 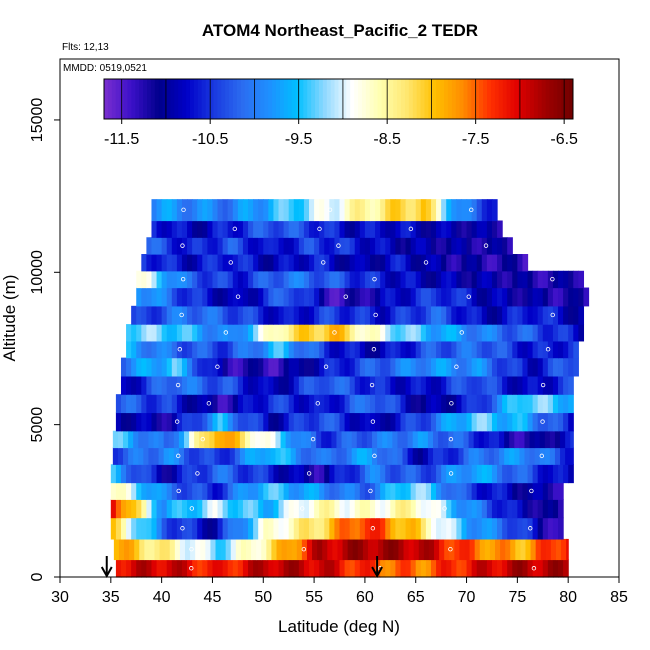 I want to click on colorbar: -11.5 -10.5 -9.5 -8.5 -7.5 -6.5, so click(x=340, y=113).